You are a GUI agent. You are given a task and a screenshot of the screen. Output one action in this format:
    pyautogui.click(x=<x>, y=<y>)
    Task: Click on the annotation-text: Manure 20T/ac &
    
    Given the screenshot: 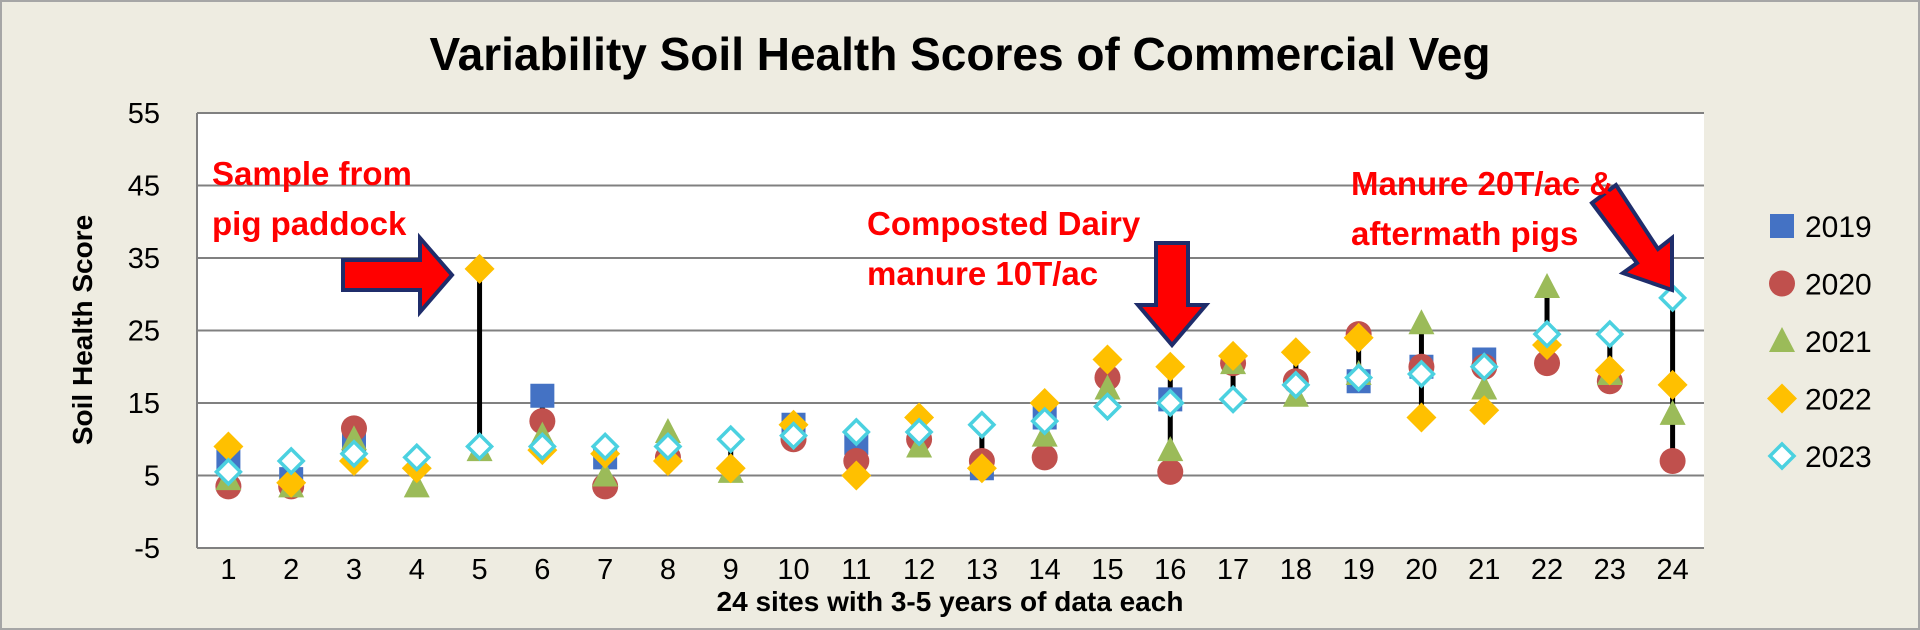 What is the action you would take?
    pyautogui.click(x=1482, y=183)
    